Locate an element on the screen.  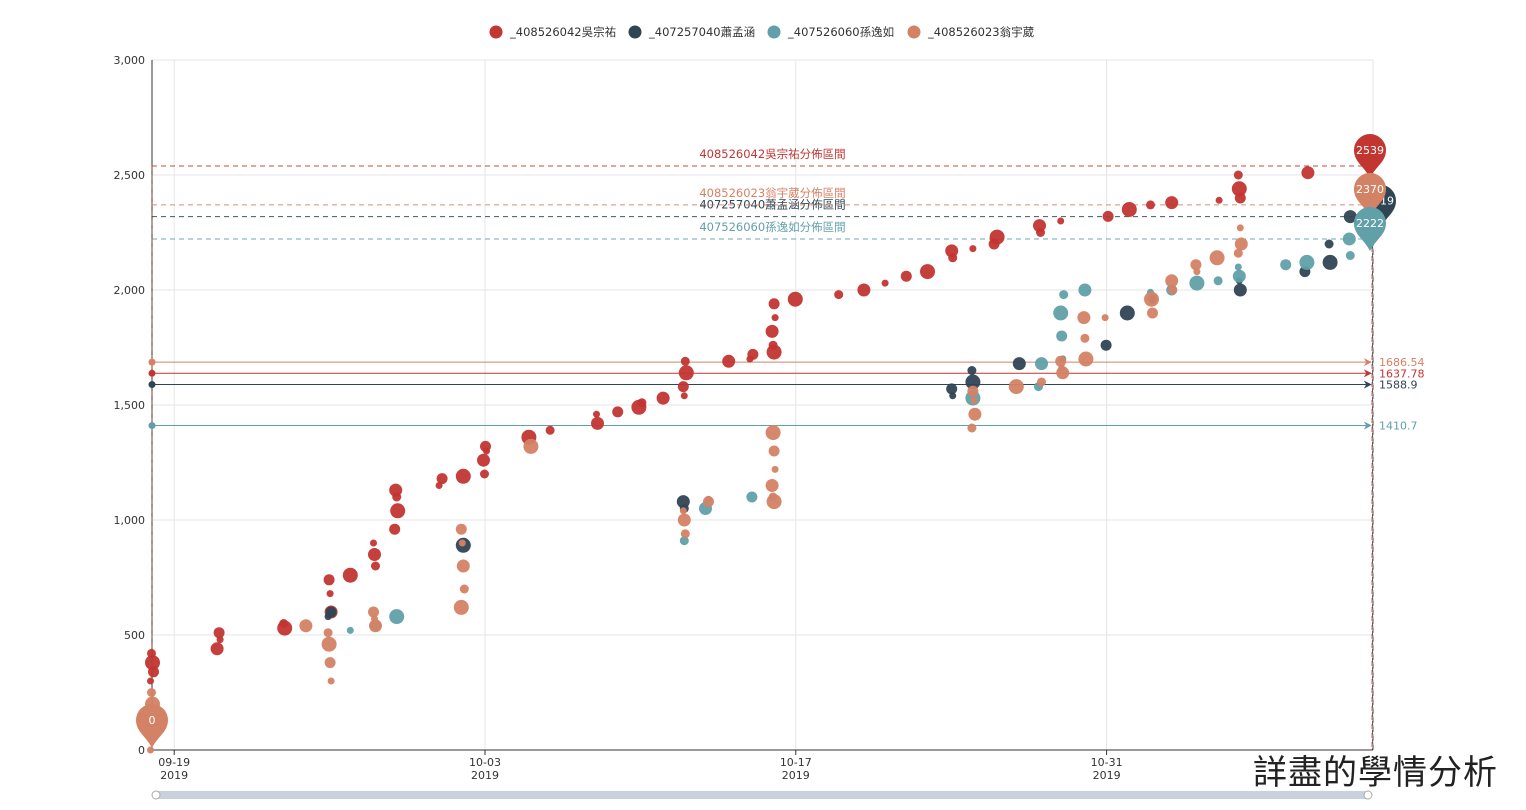
mean-label: 1588.9 is located at coordinates (1398, 385).